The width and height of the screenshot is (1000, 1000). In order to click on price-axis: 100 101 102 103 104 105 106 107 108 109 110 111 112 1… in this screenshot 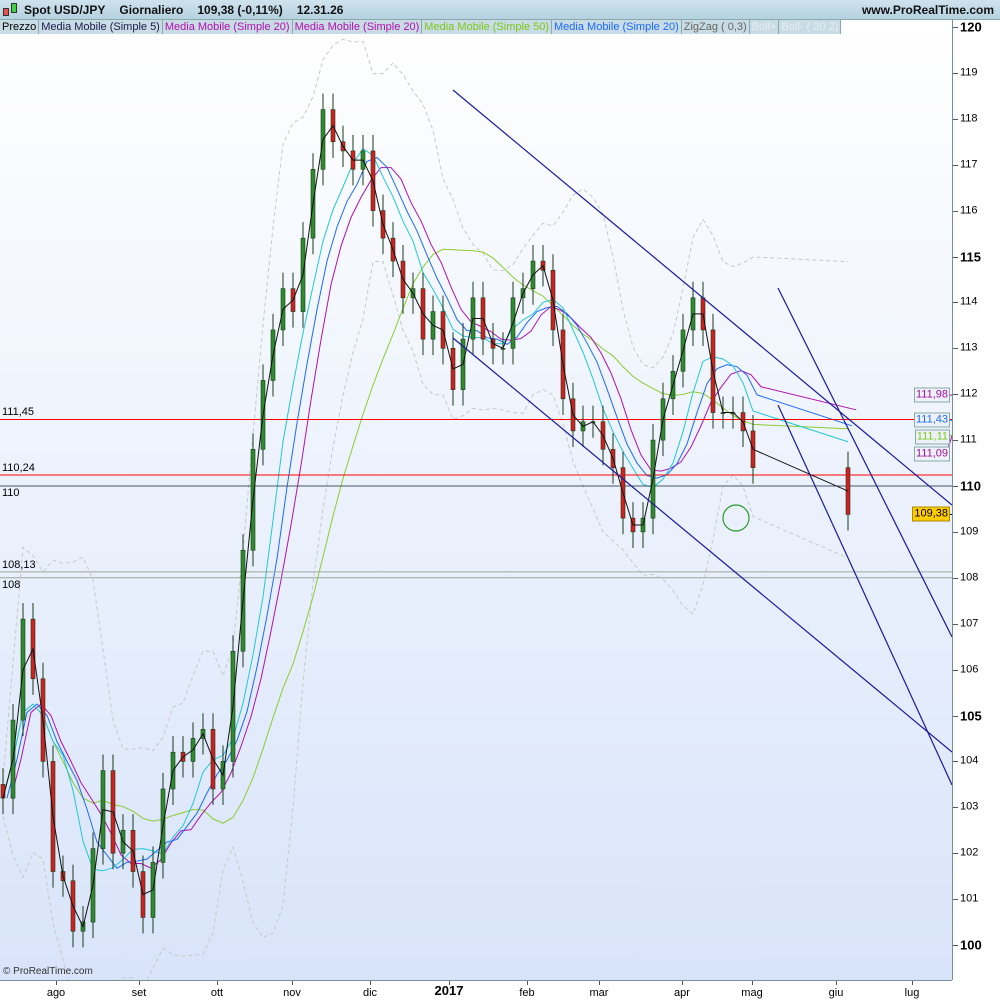, I will do `click(976, 500)`.